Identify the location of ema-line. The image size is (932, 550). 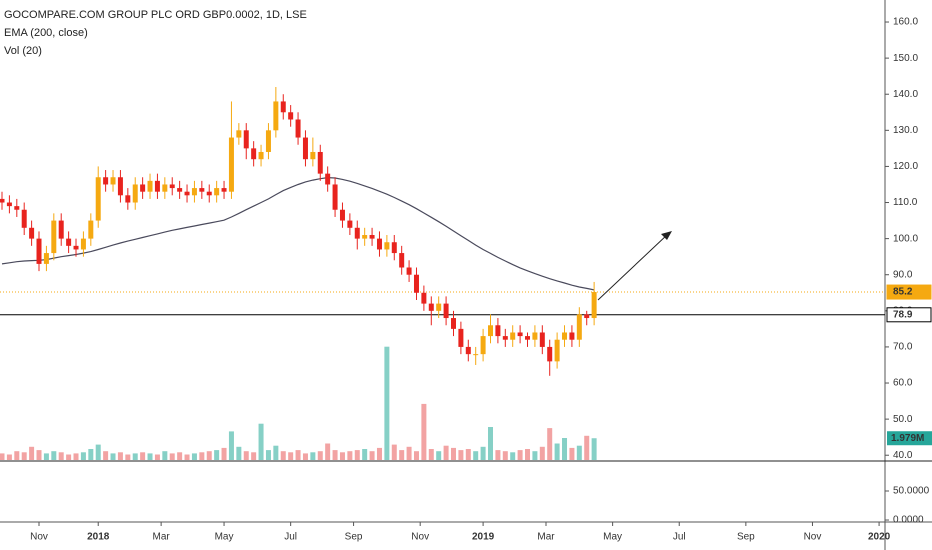
(298, 233).